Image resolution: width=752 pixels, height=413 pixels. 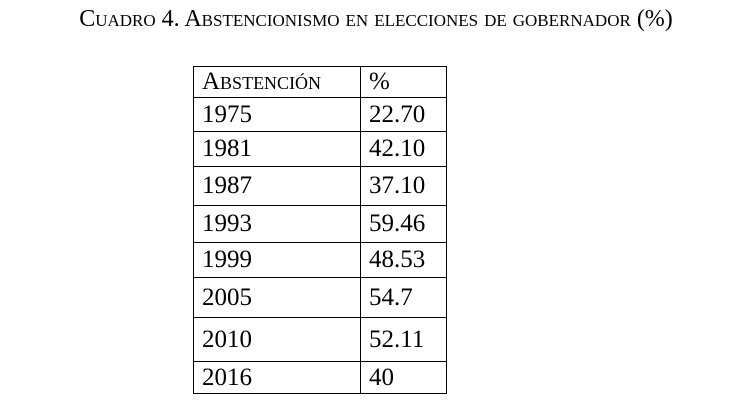 I want to click on header-row: Abstención %, so click(x=320, y=82).